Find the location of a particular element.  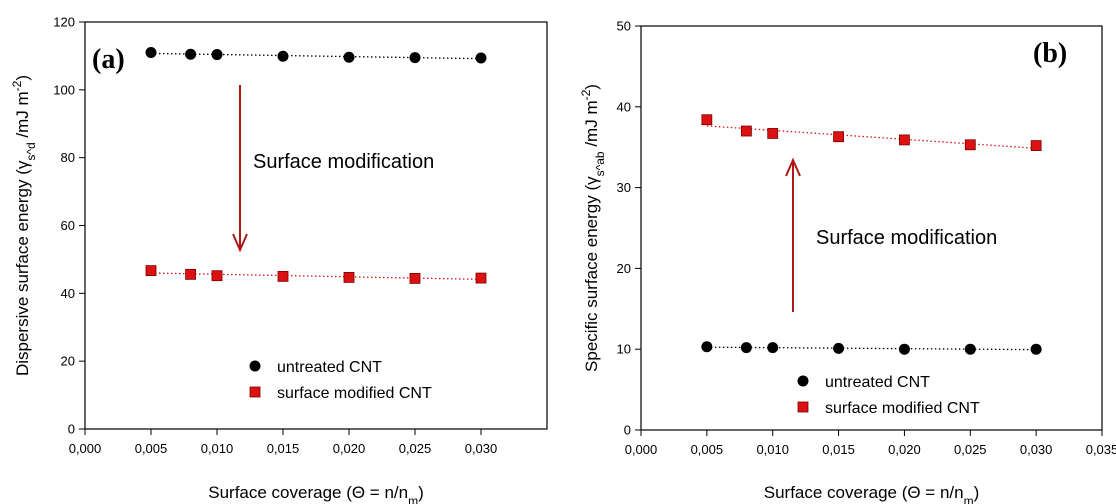

y-tick-label: 80 is located at coordinates (68, 157).